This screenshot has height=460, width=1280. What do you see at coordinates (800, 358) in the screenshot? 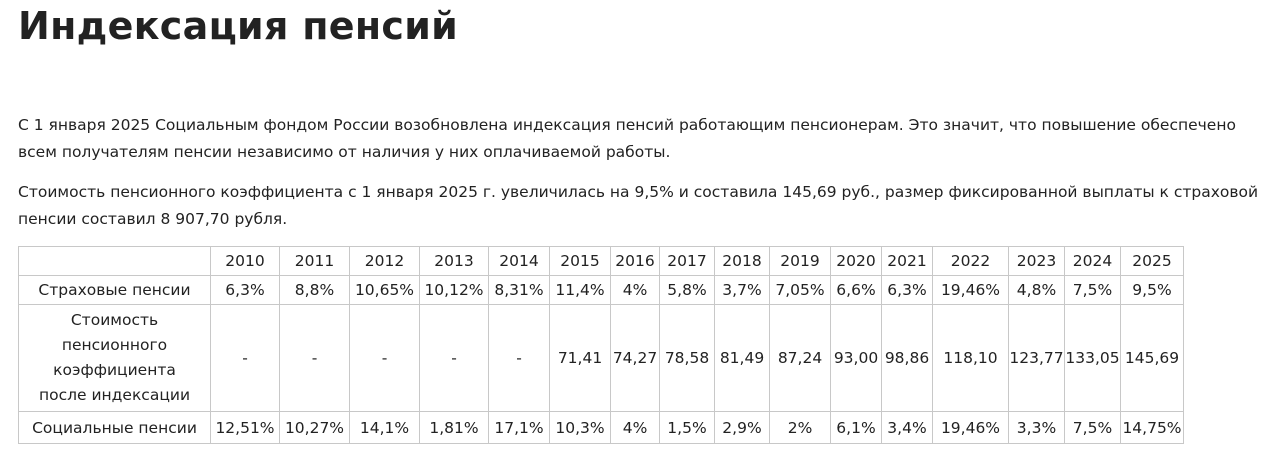
I see `table-cell: 87,24` at bounding box center [800, 358].